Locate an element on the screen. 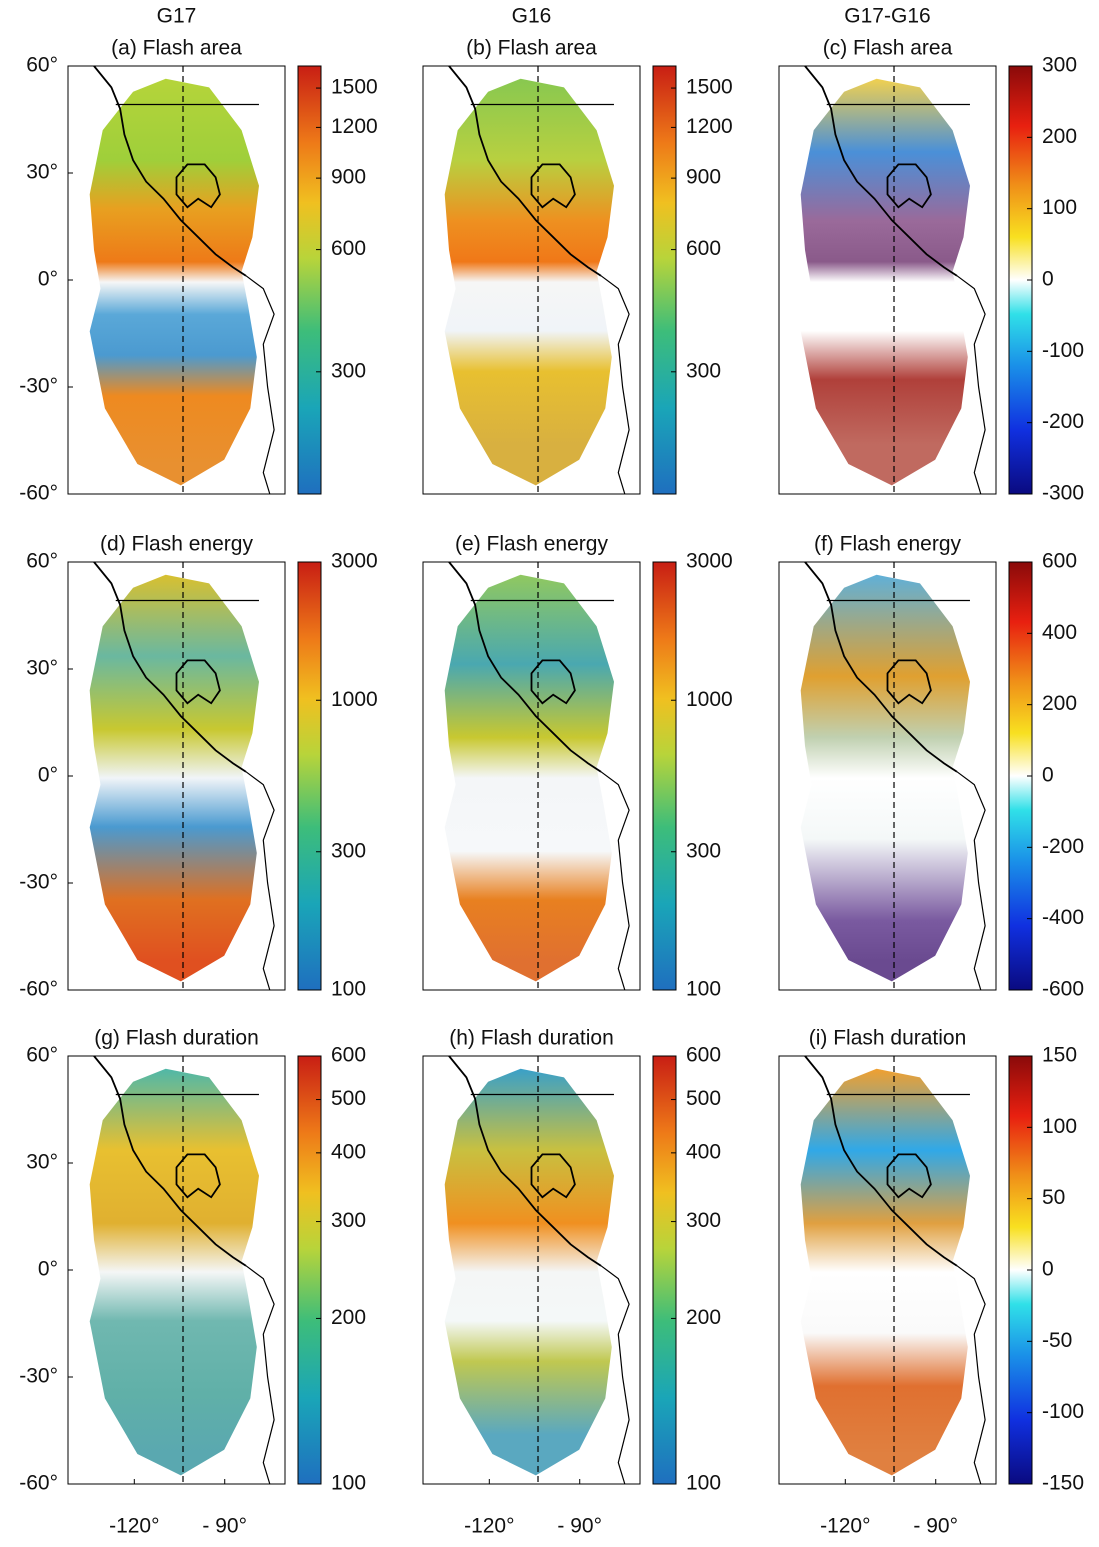 This screenshot has height=1547, width=1099. column-title: G17-G16 is located at coordinates (887, 16).